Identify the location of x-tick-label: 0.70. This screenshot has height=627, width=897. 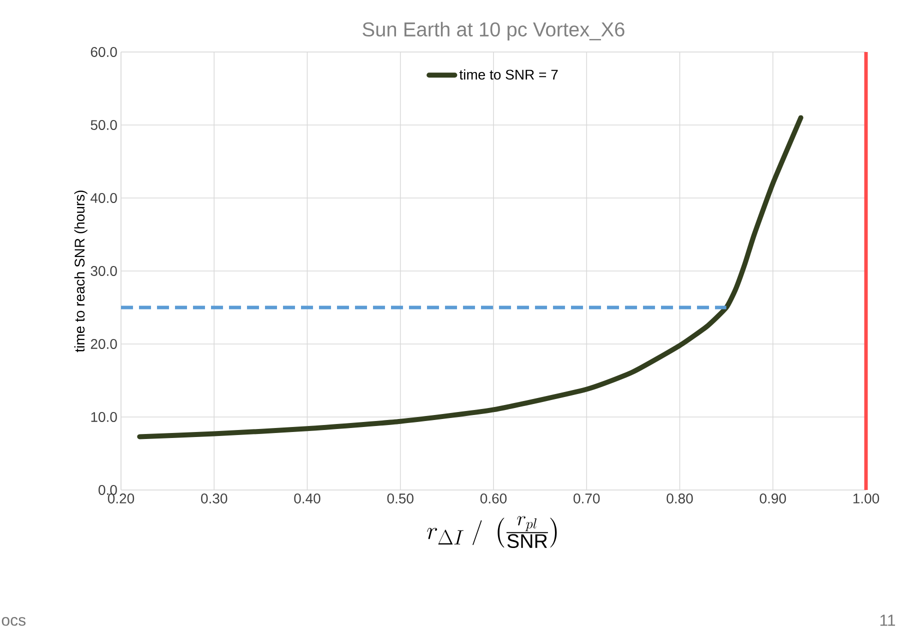
(587, 499).